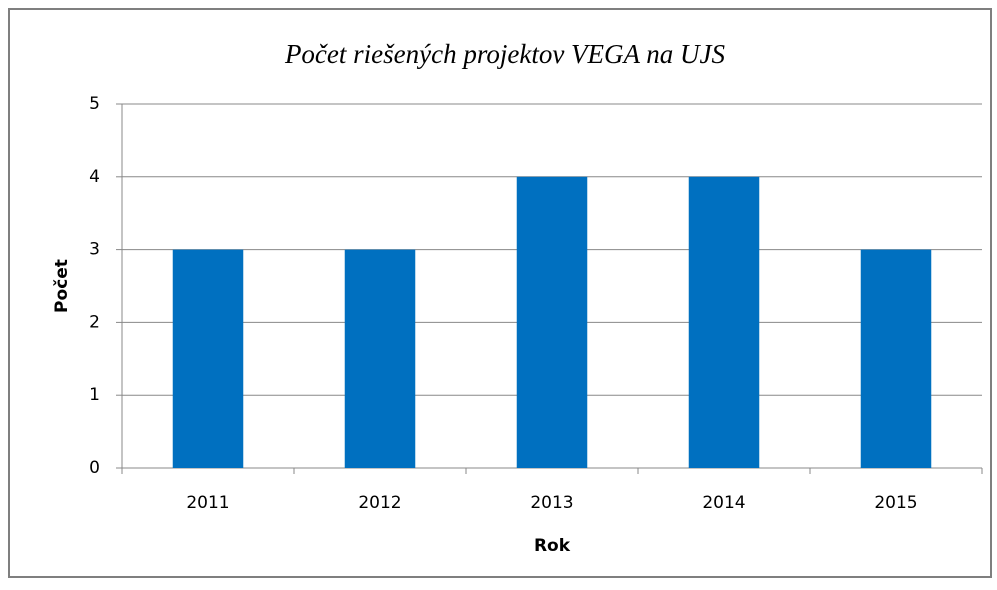 The image size is (997, 590). Describe the element at coordinates (94, 395) in the screenshot. I see `y-tick-label: 1` at that location.